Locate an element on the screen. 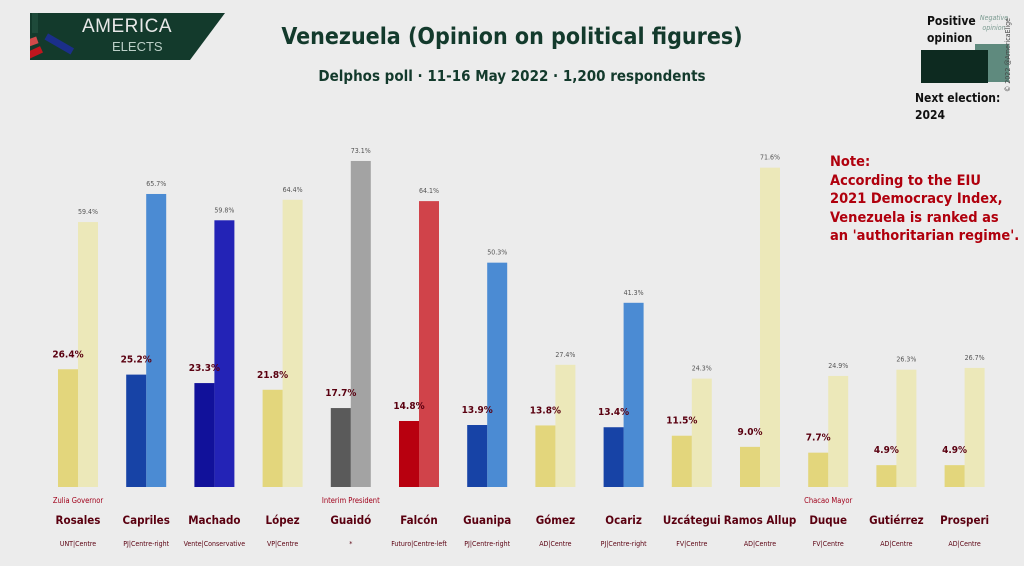 The width and height of the screenshot is (1024, 566). positive-value-label: 13.9% is located at coordinates (477, 410).